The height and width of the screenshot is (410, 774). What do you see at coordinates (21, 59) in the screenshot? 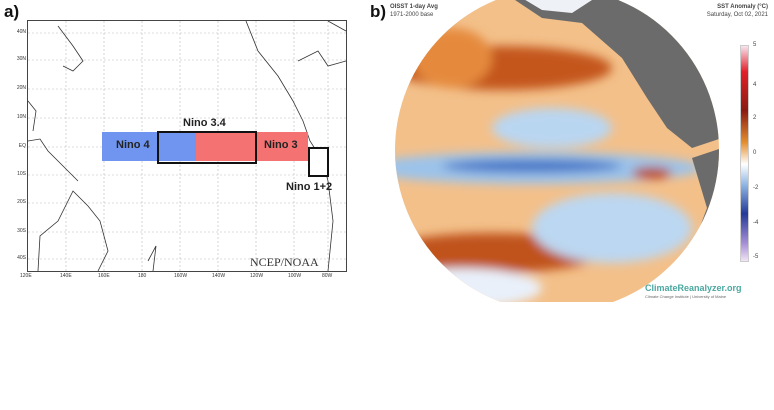
I see `lat-tick: 30N` at bounding box center [21, 59].